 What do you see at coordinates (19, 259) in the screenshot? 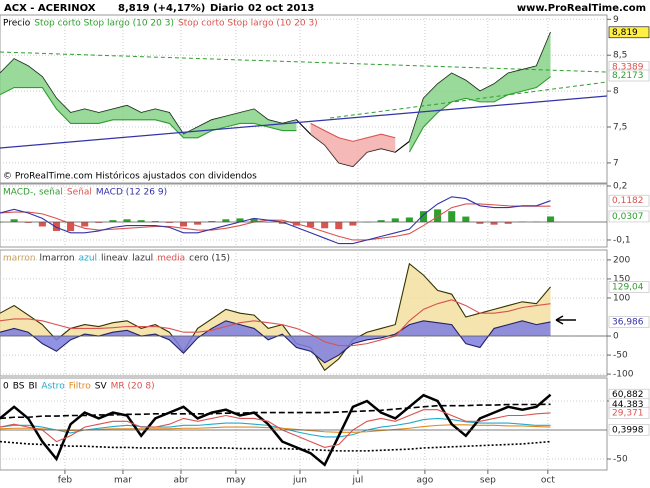
I see `legend-entry: marron` at bounding box center [19, 259].